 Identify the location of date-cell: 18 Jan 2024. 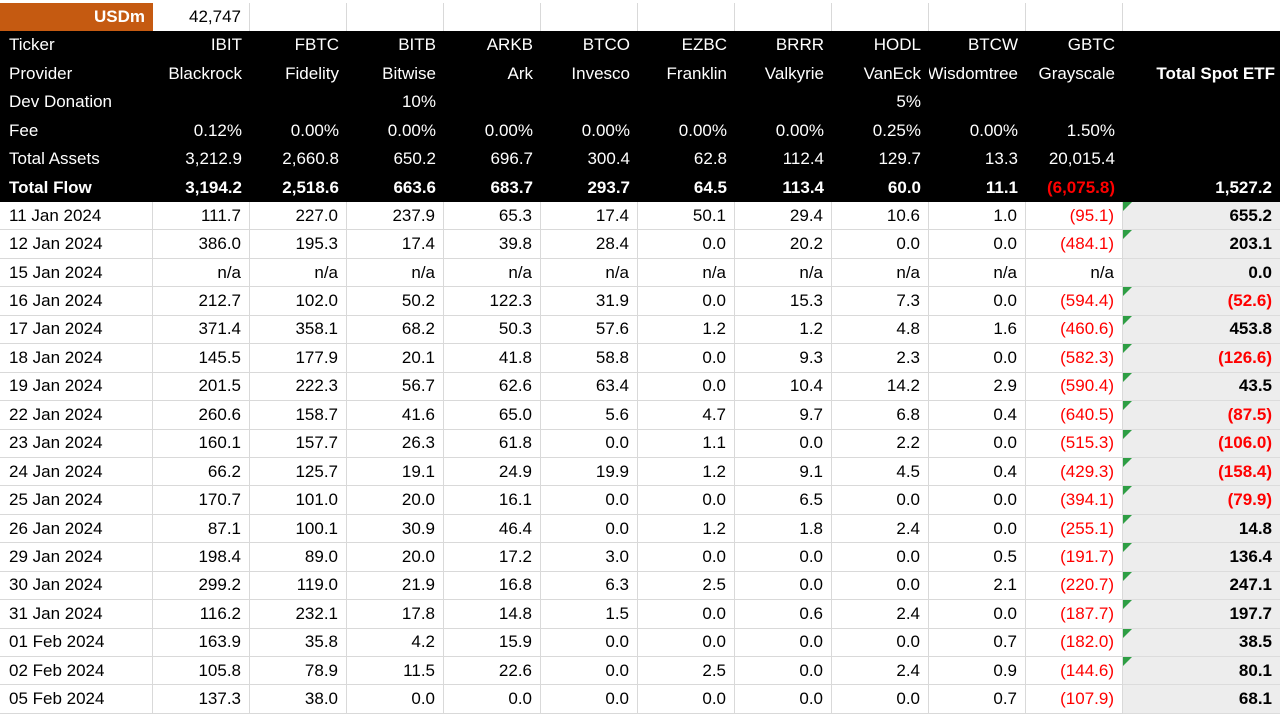
(76, 358).